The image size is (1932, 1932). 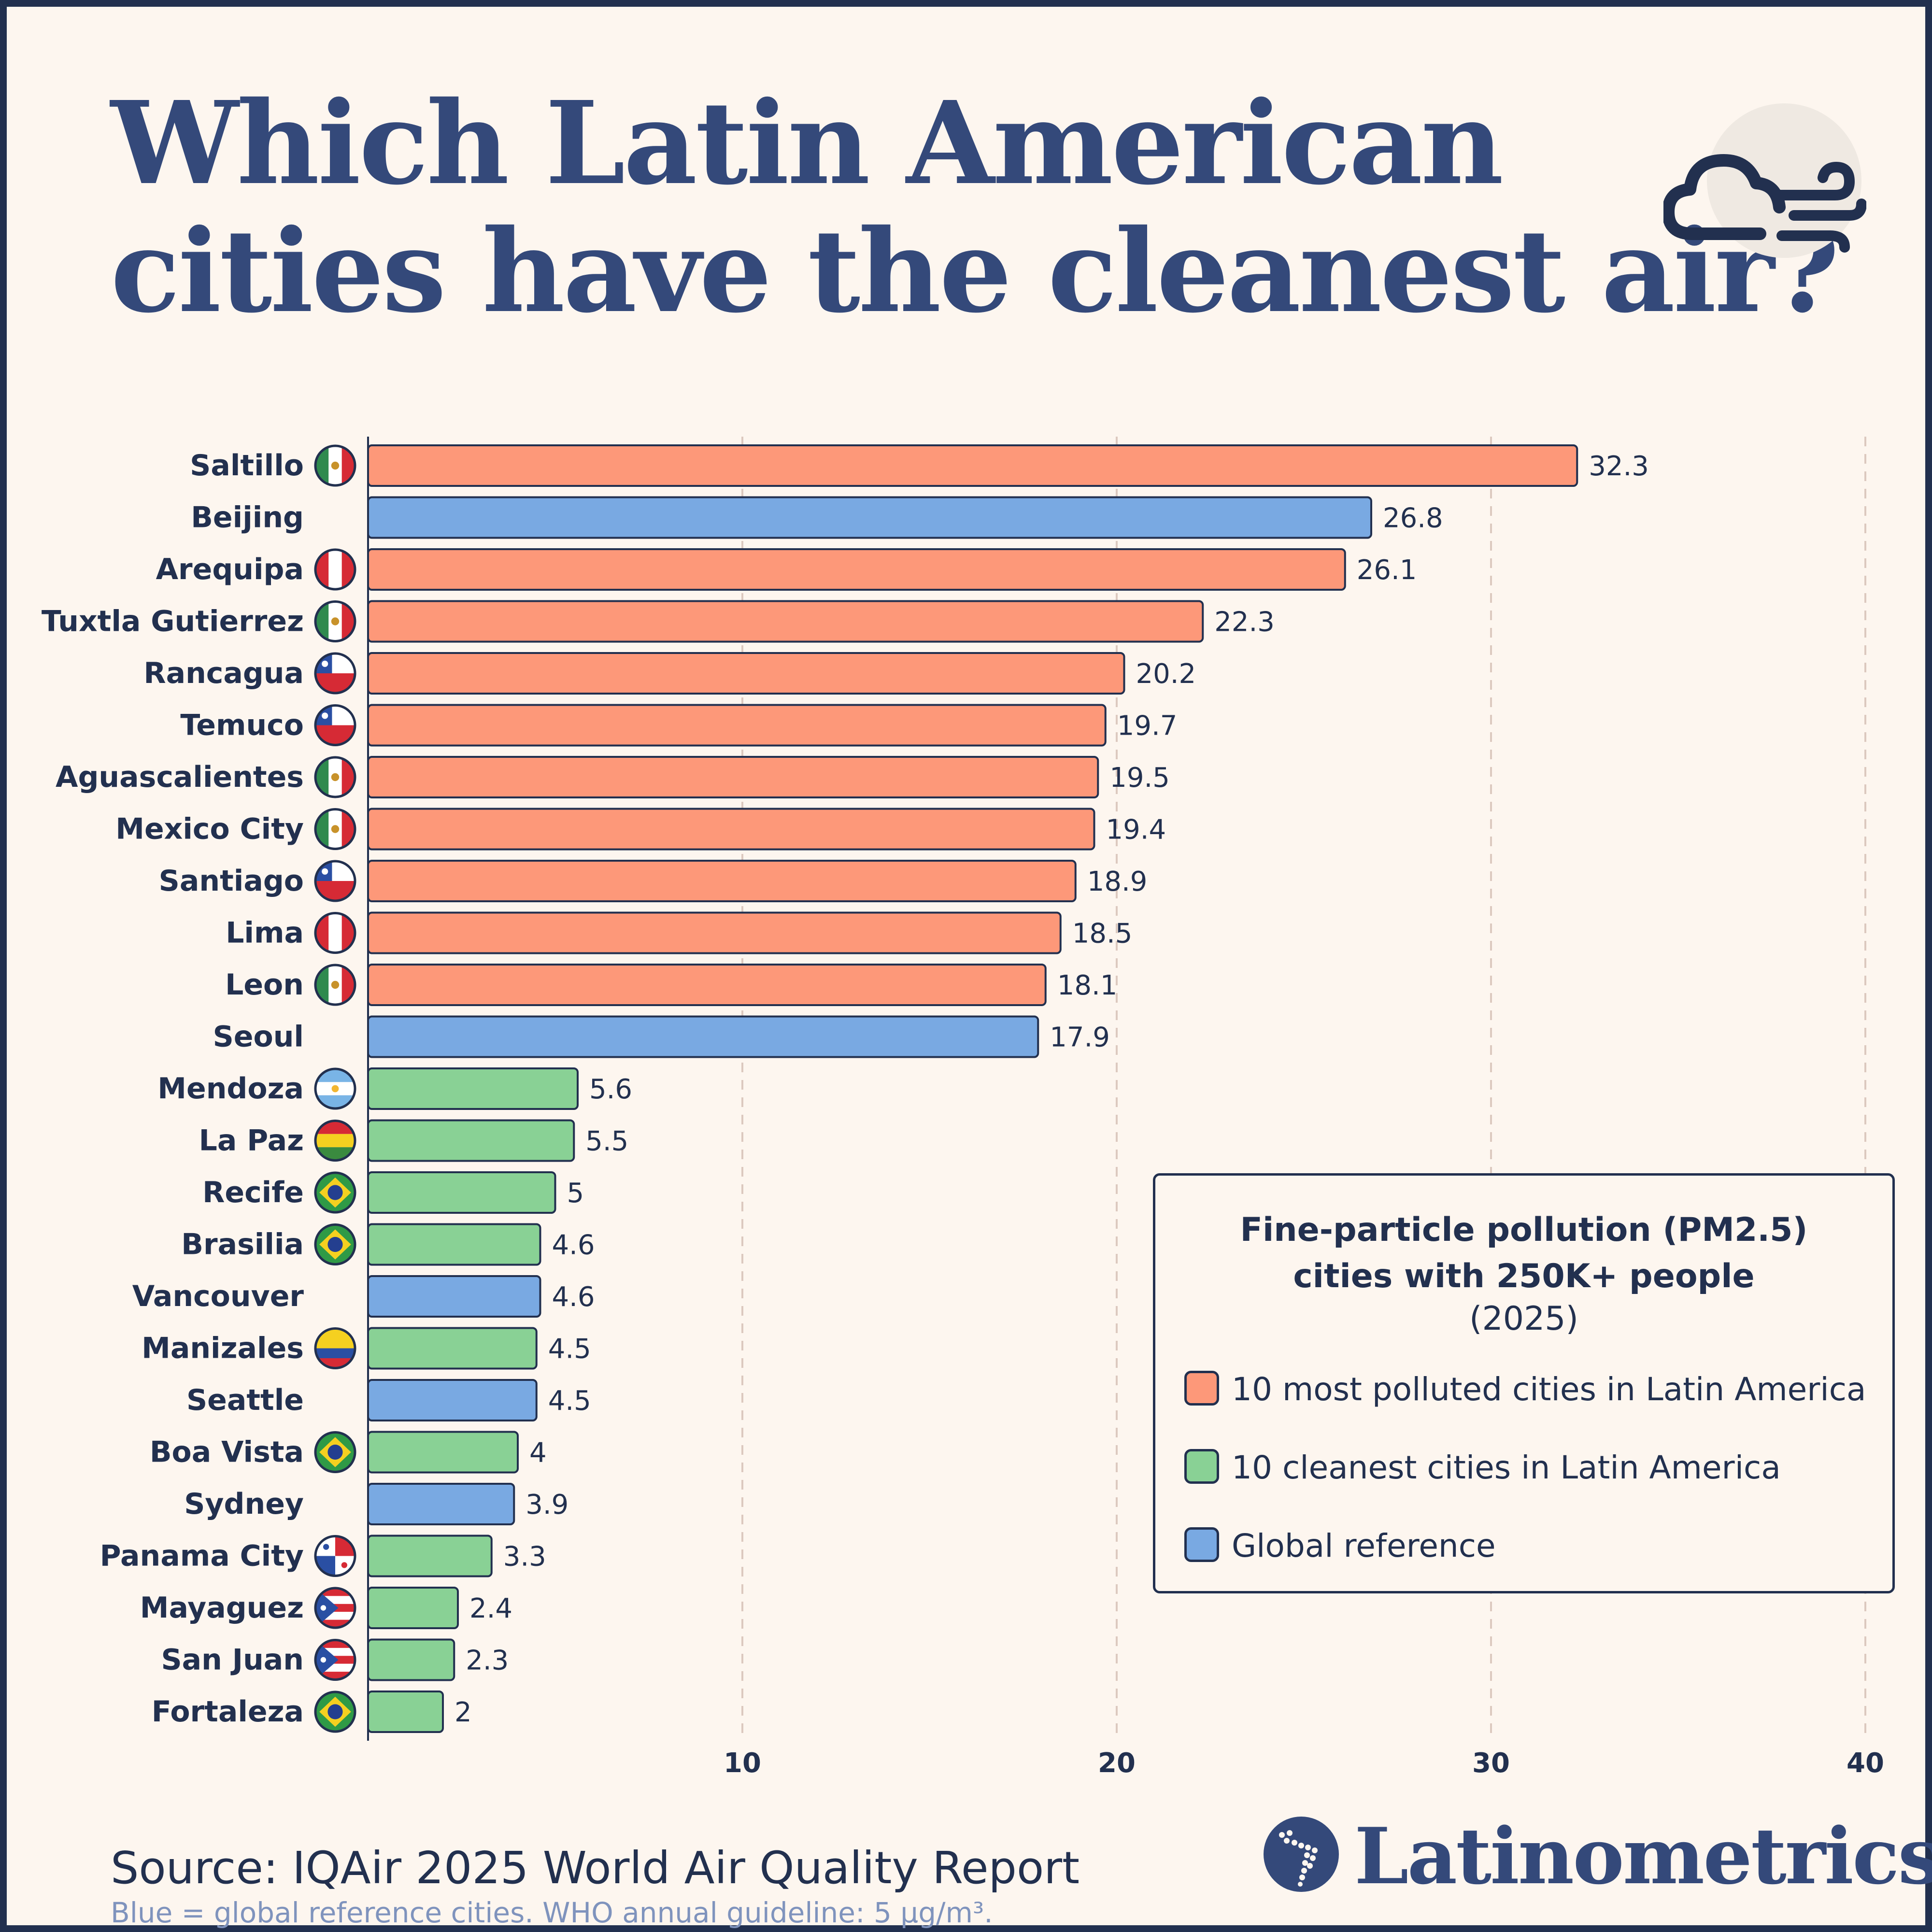 What do you see at coordinates (258, 1037) in the screenshot?
I see `city-label-seoul: Seoul` at bounding box center [258, 1037].